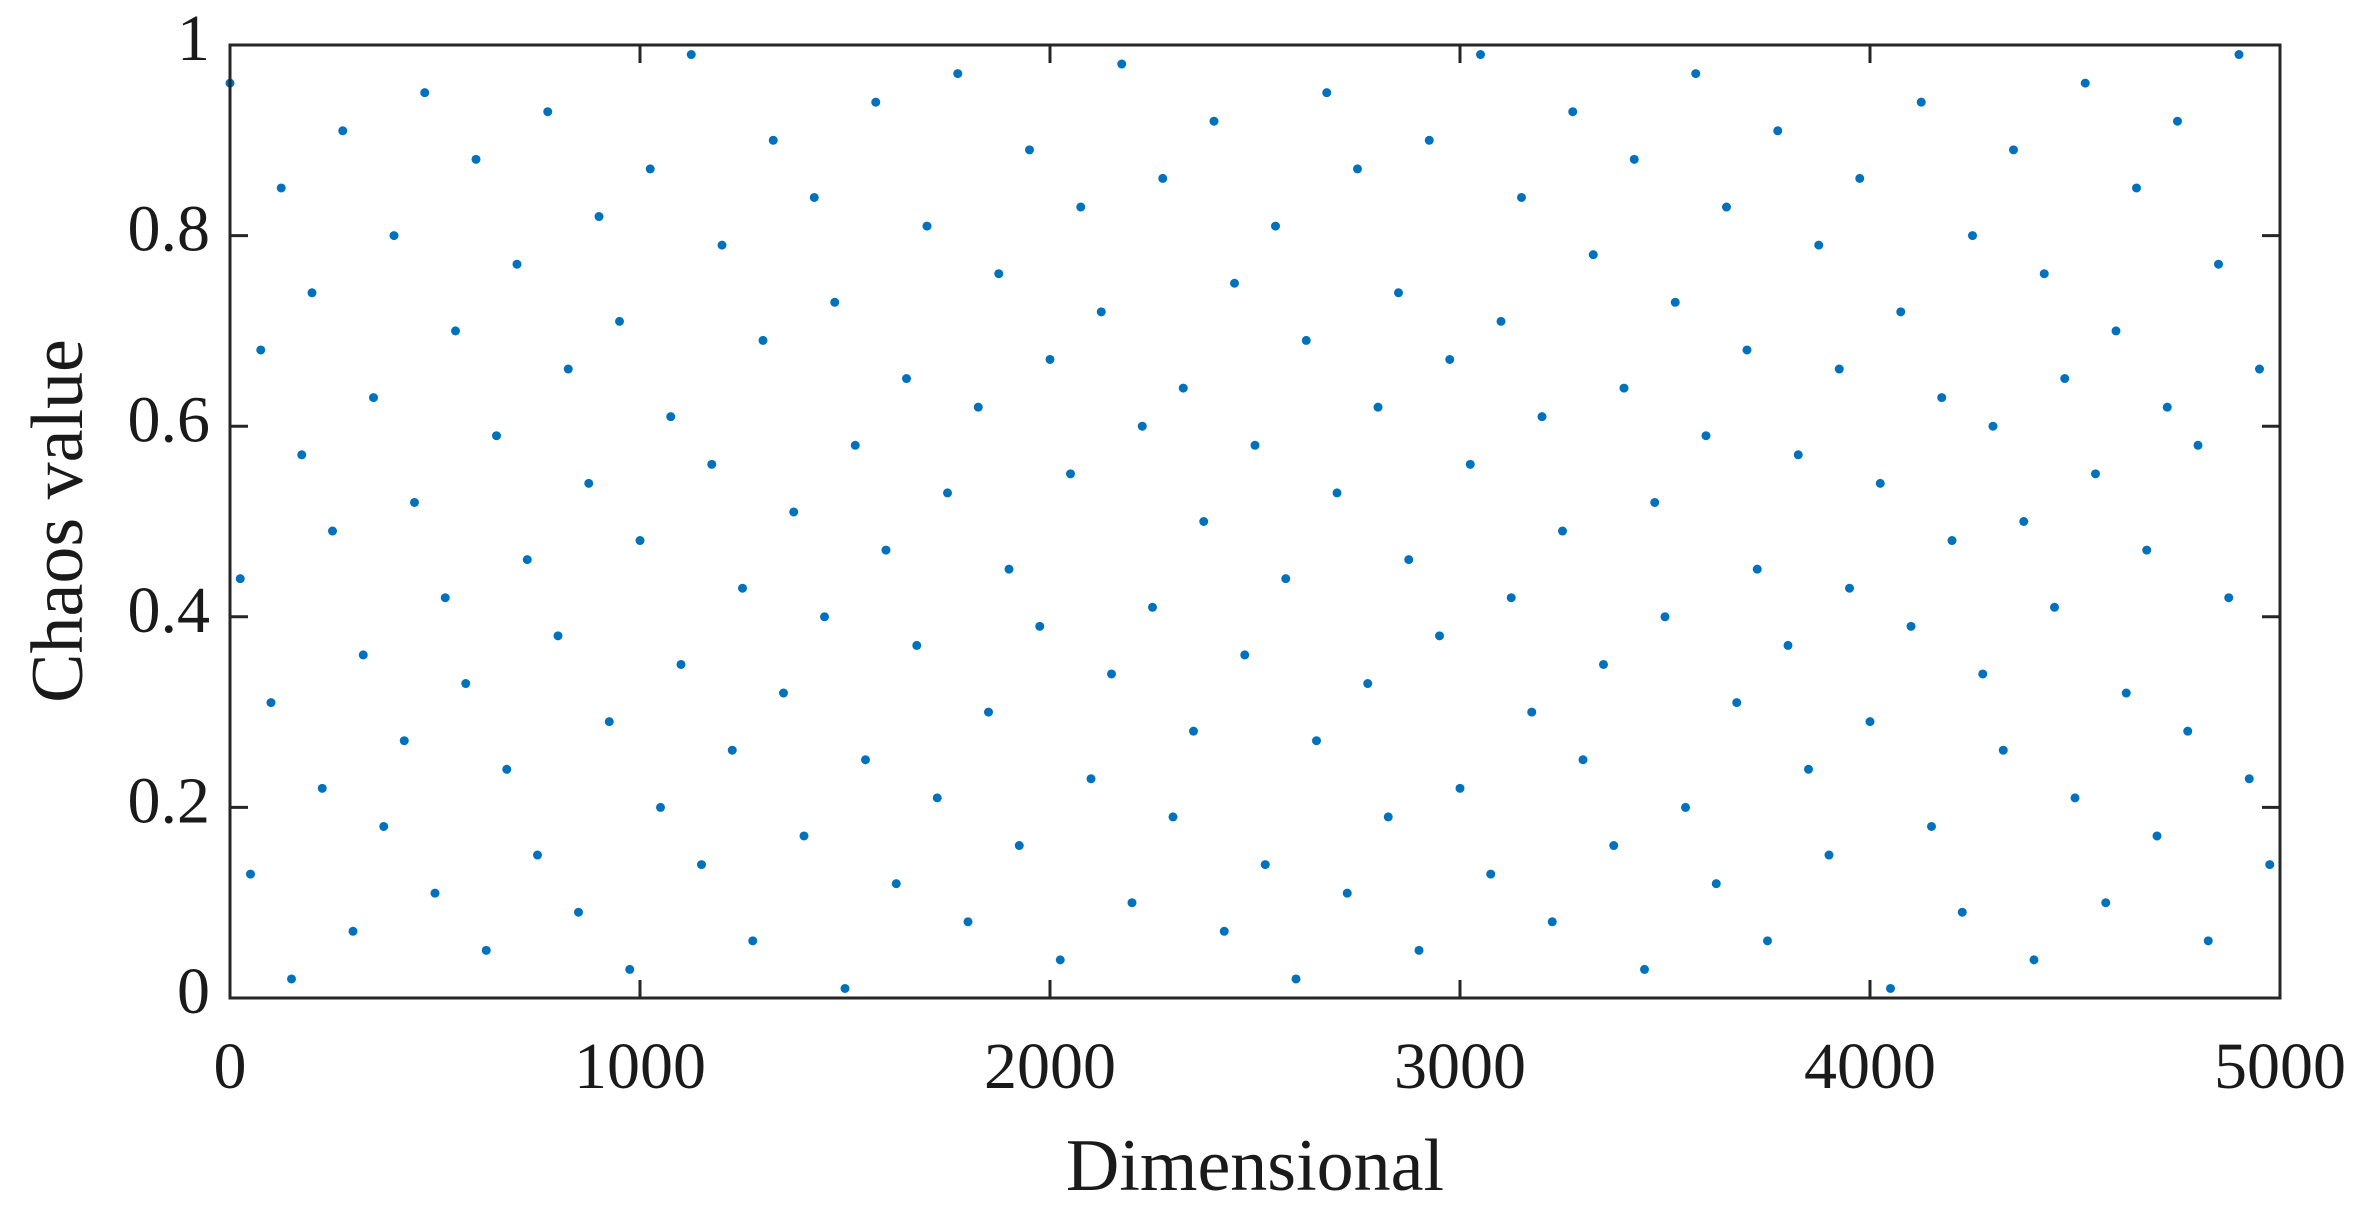 Image resolution: width=2371 pixels, height=1220 pixels. I want to click on x-tick-label: 1000, so click(640, 1066).